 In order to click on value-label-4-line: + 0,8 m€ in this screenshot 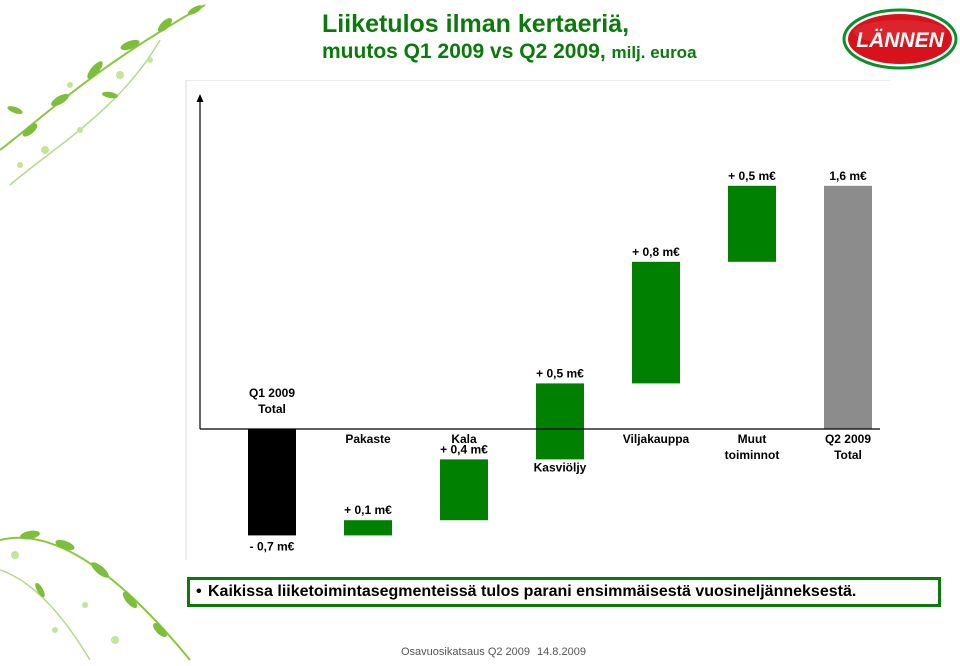, I will do `click(656, 252)`.